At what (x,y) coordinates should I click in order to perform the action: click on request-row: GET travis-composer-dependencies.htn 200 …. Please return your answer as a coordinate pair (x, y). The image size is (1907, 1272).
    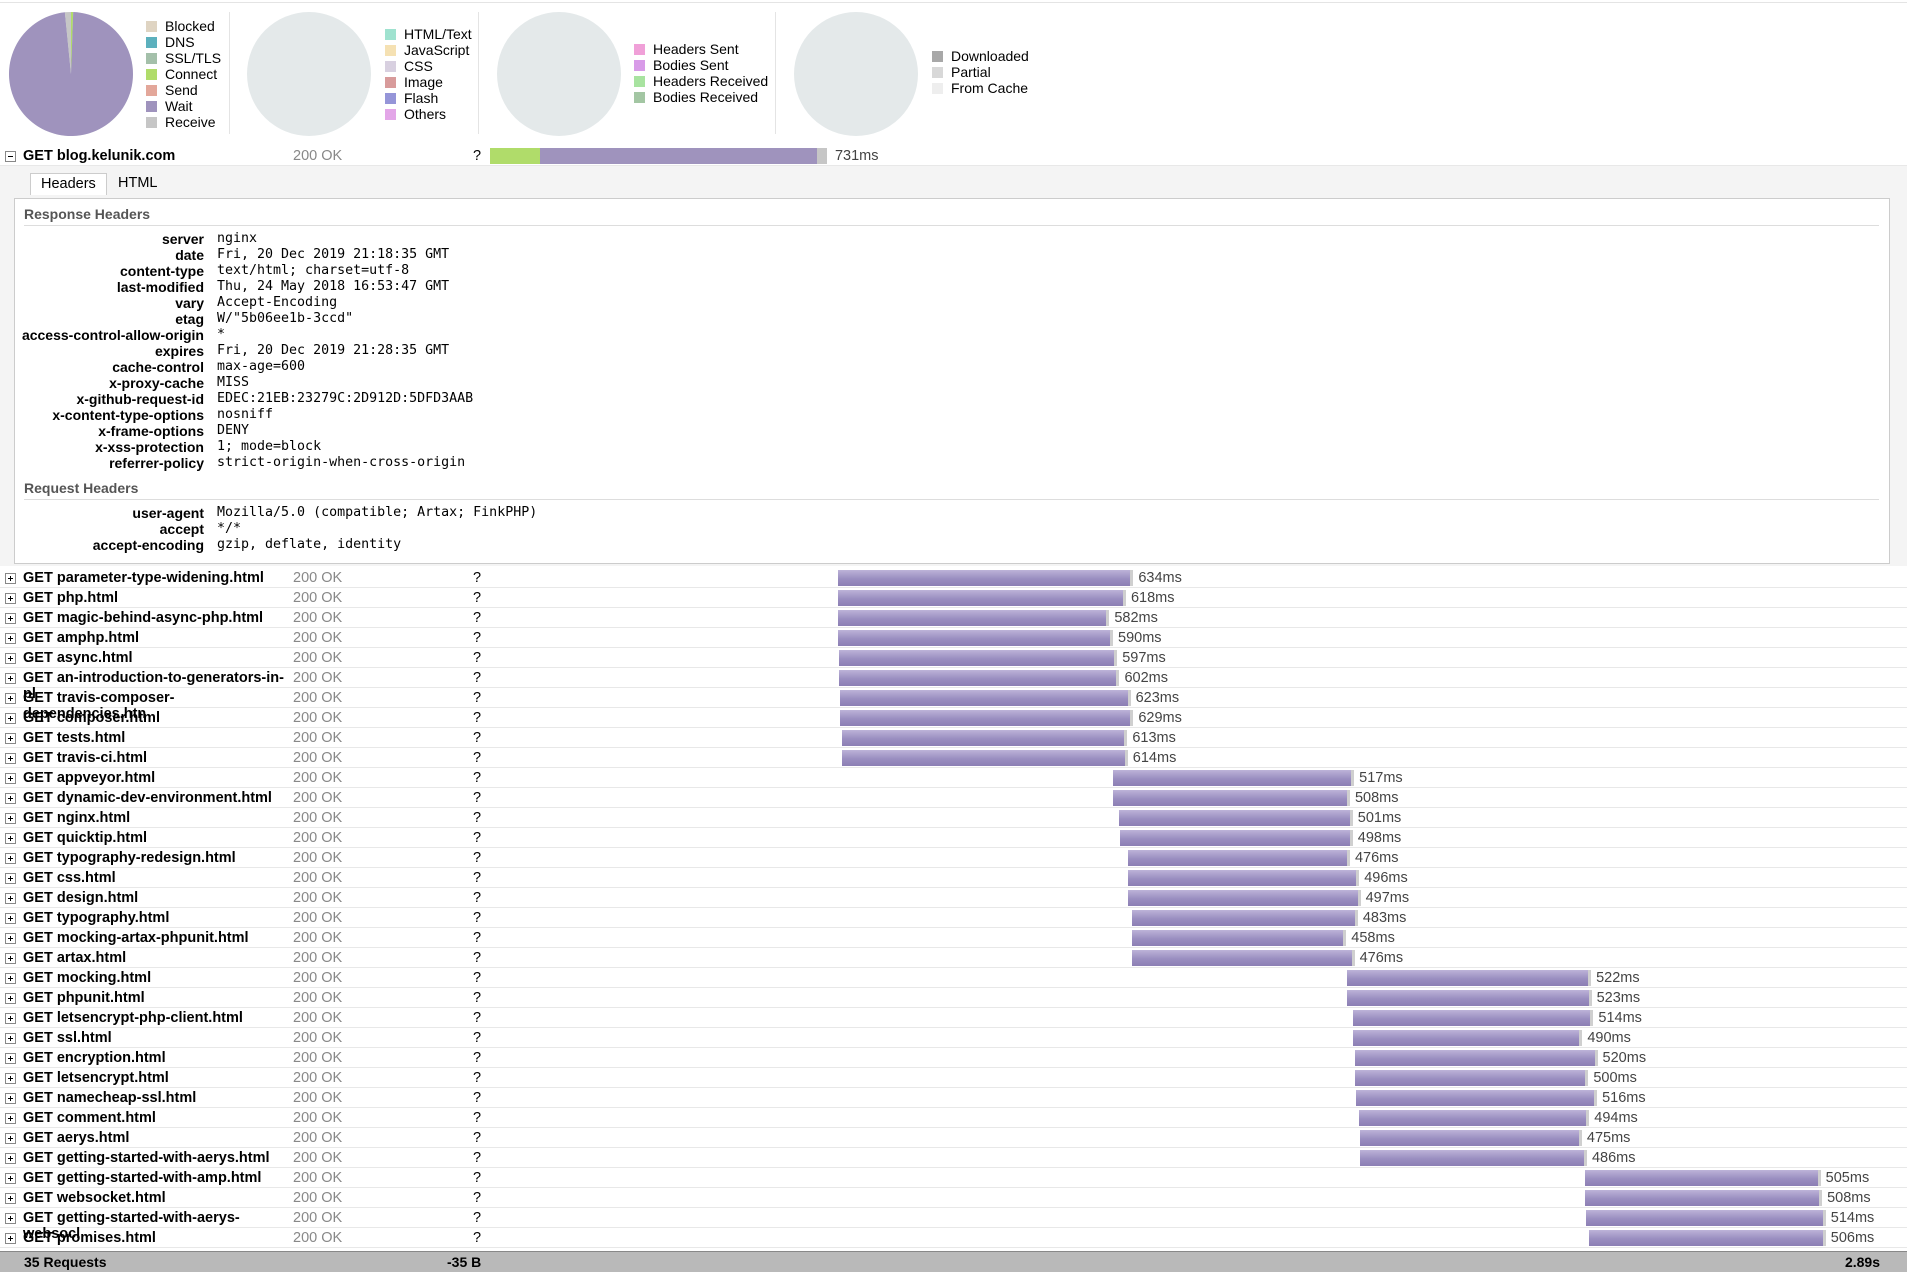
    Looking at the image, I should click on (953, 705).